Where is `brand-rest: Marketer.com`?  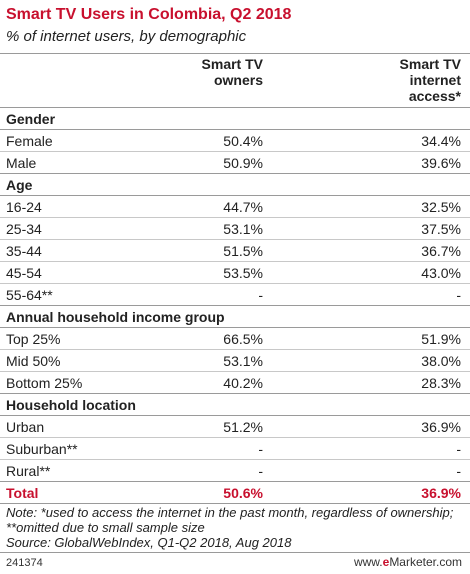
brand-rest: Marketer.com is located at coordinates (425, 562).